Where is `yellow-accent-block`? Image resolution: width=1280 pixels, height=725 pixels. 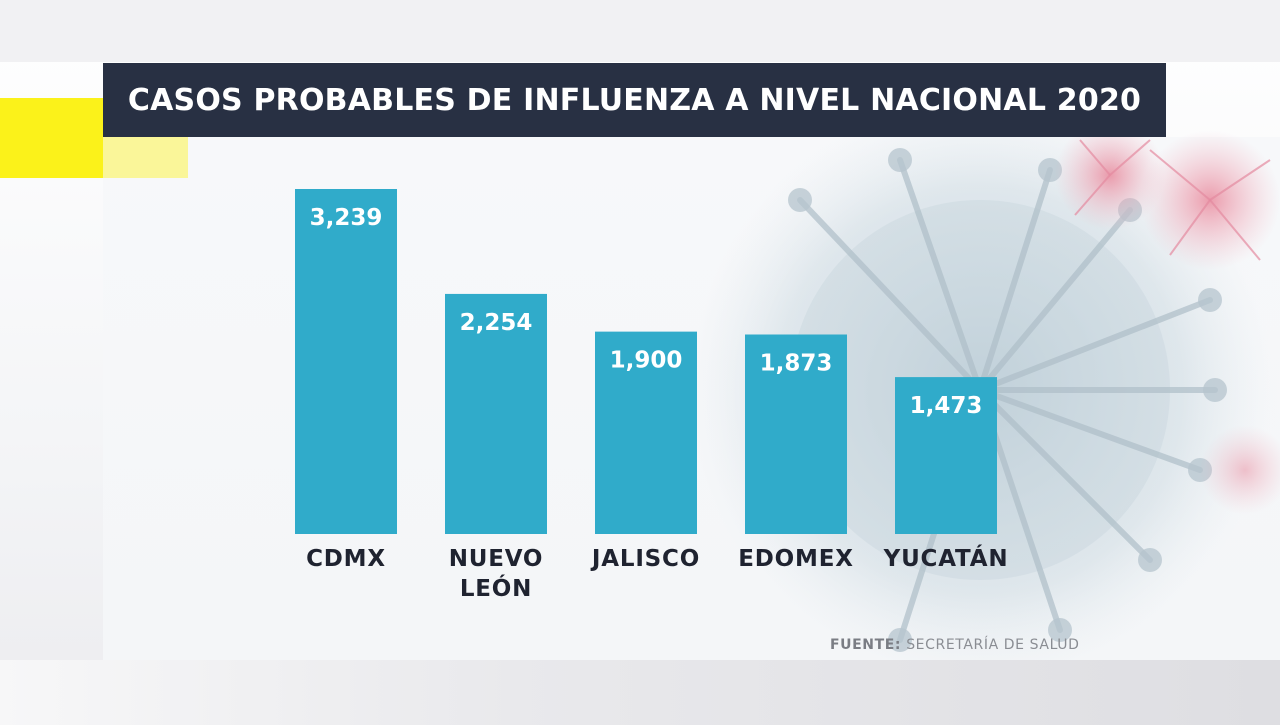 yellow-accent-block is located at coordinates (51, 138).